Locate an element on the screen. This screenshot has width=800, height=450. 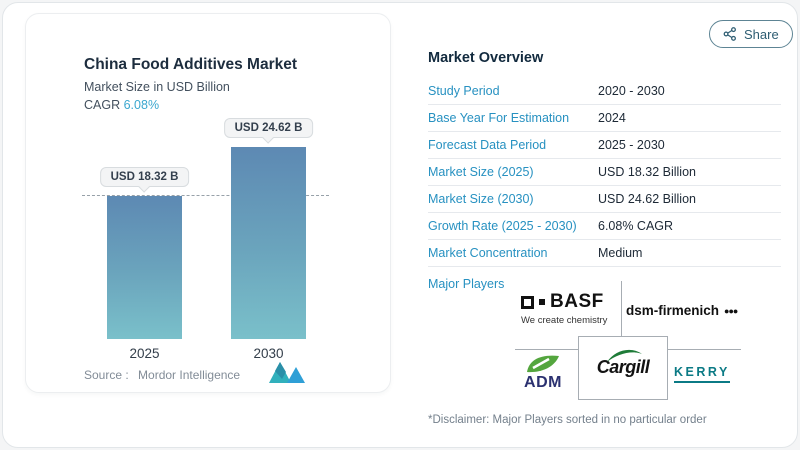
share-label: Share is located at coordinates (761, 34).